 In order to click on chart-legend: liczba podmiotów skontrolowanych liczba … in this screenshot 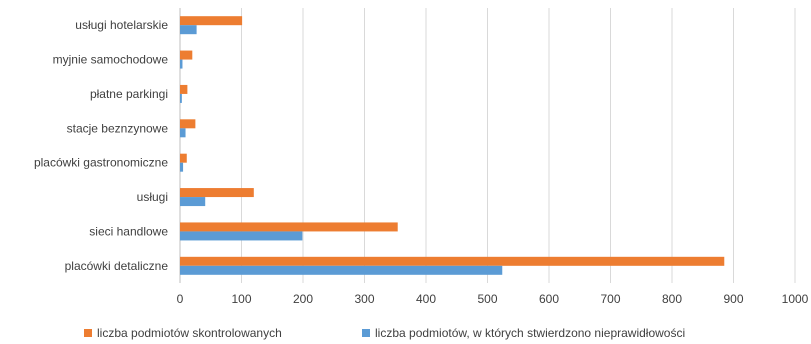, I will do `click(405, 335)`.